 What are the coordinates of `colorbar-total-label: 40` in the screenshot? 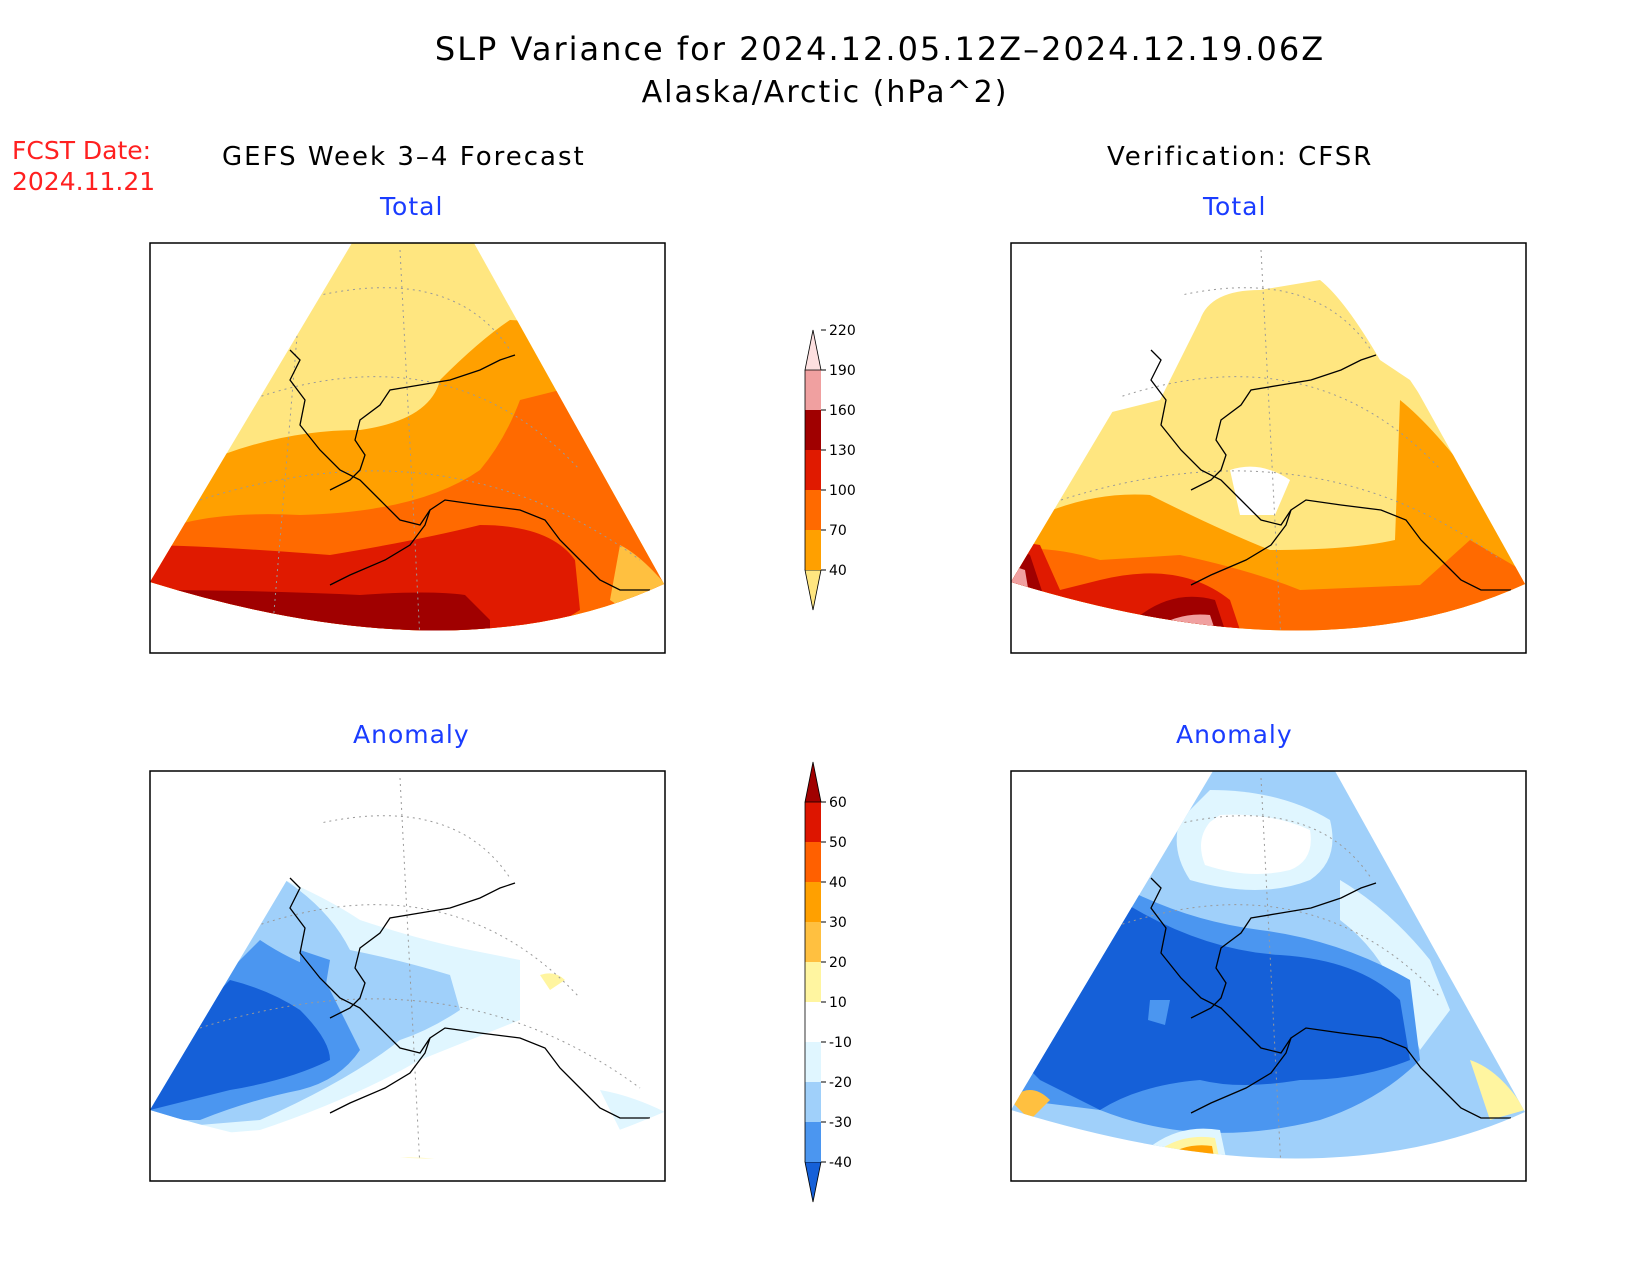 It's located at (838, 571).